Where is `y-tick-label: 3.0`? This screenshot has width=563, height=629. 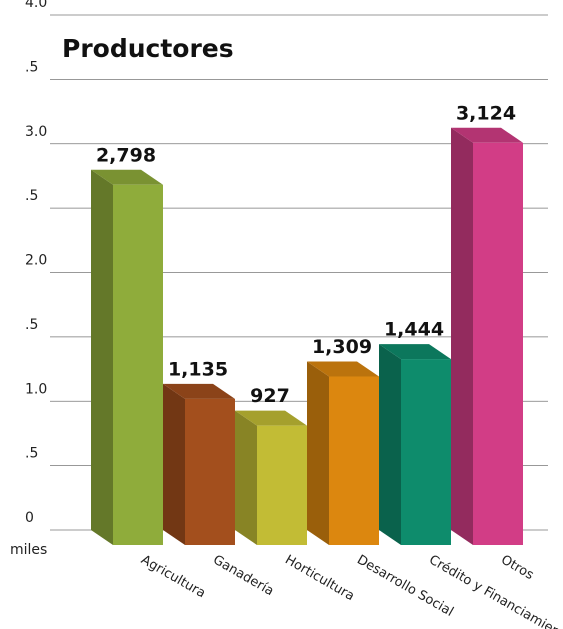
y-tick-label: 3.0 is located at coordinates (36, 132).